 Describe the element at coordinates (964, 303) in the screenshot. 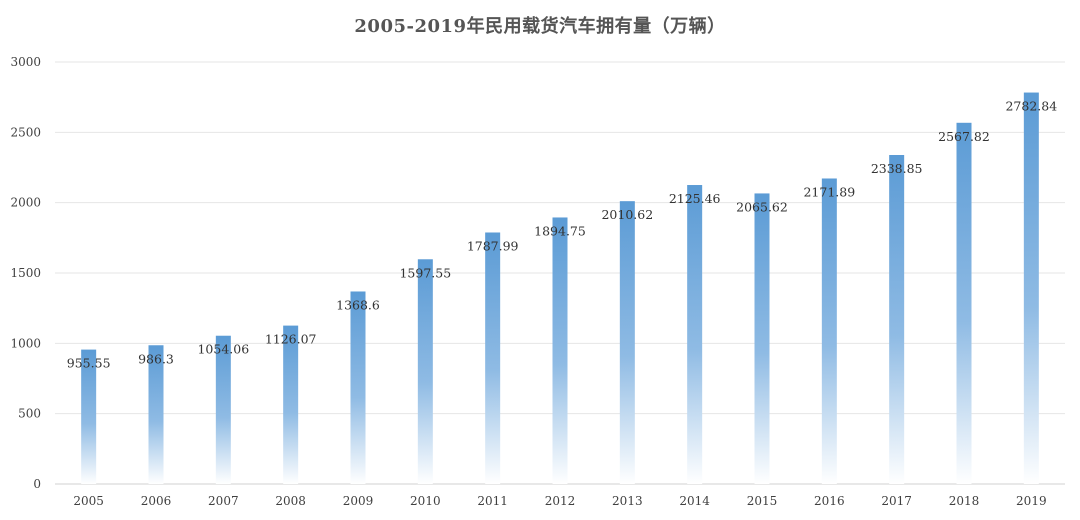

I see `bar-2018` at that location.